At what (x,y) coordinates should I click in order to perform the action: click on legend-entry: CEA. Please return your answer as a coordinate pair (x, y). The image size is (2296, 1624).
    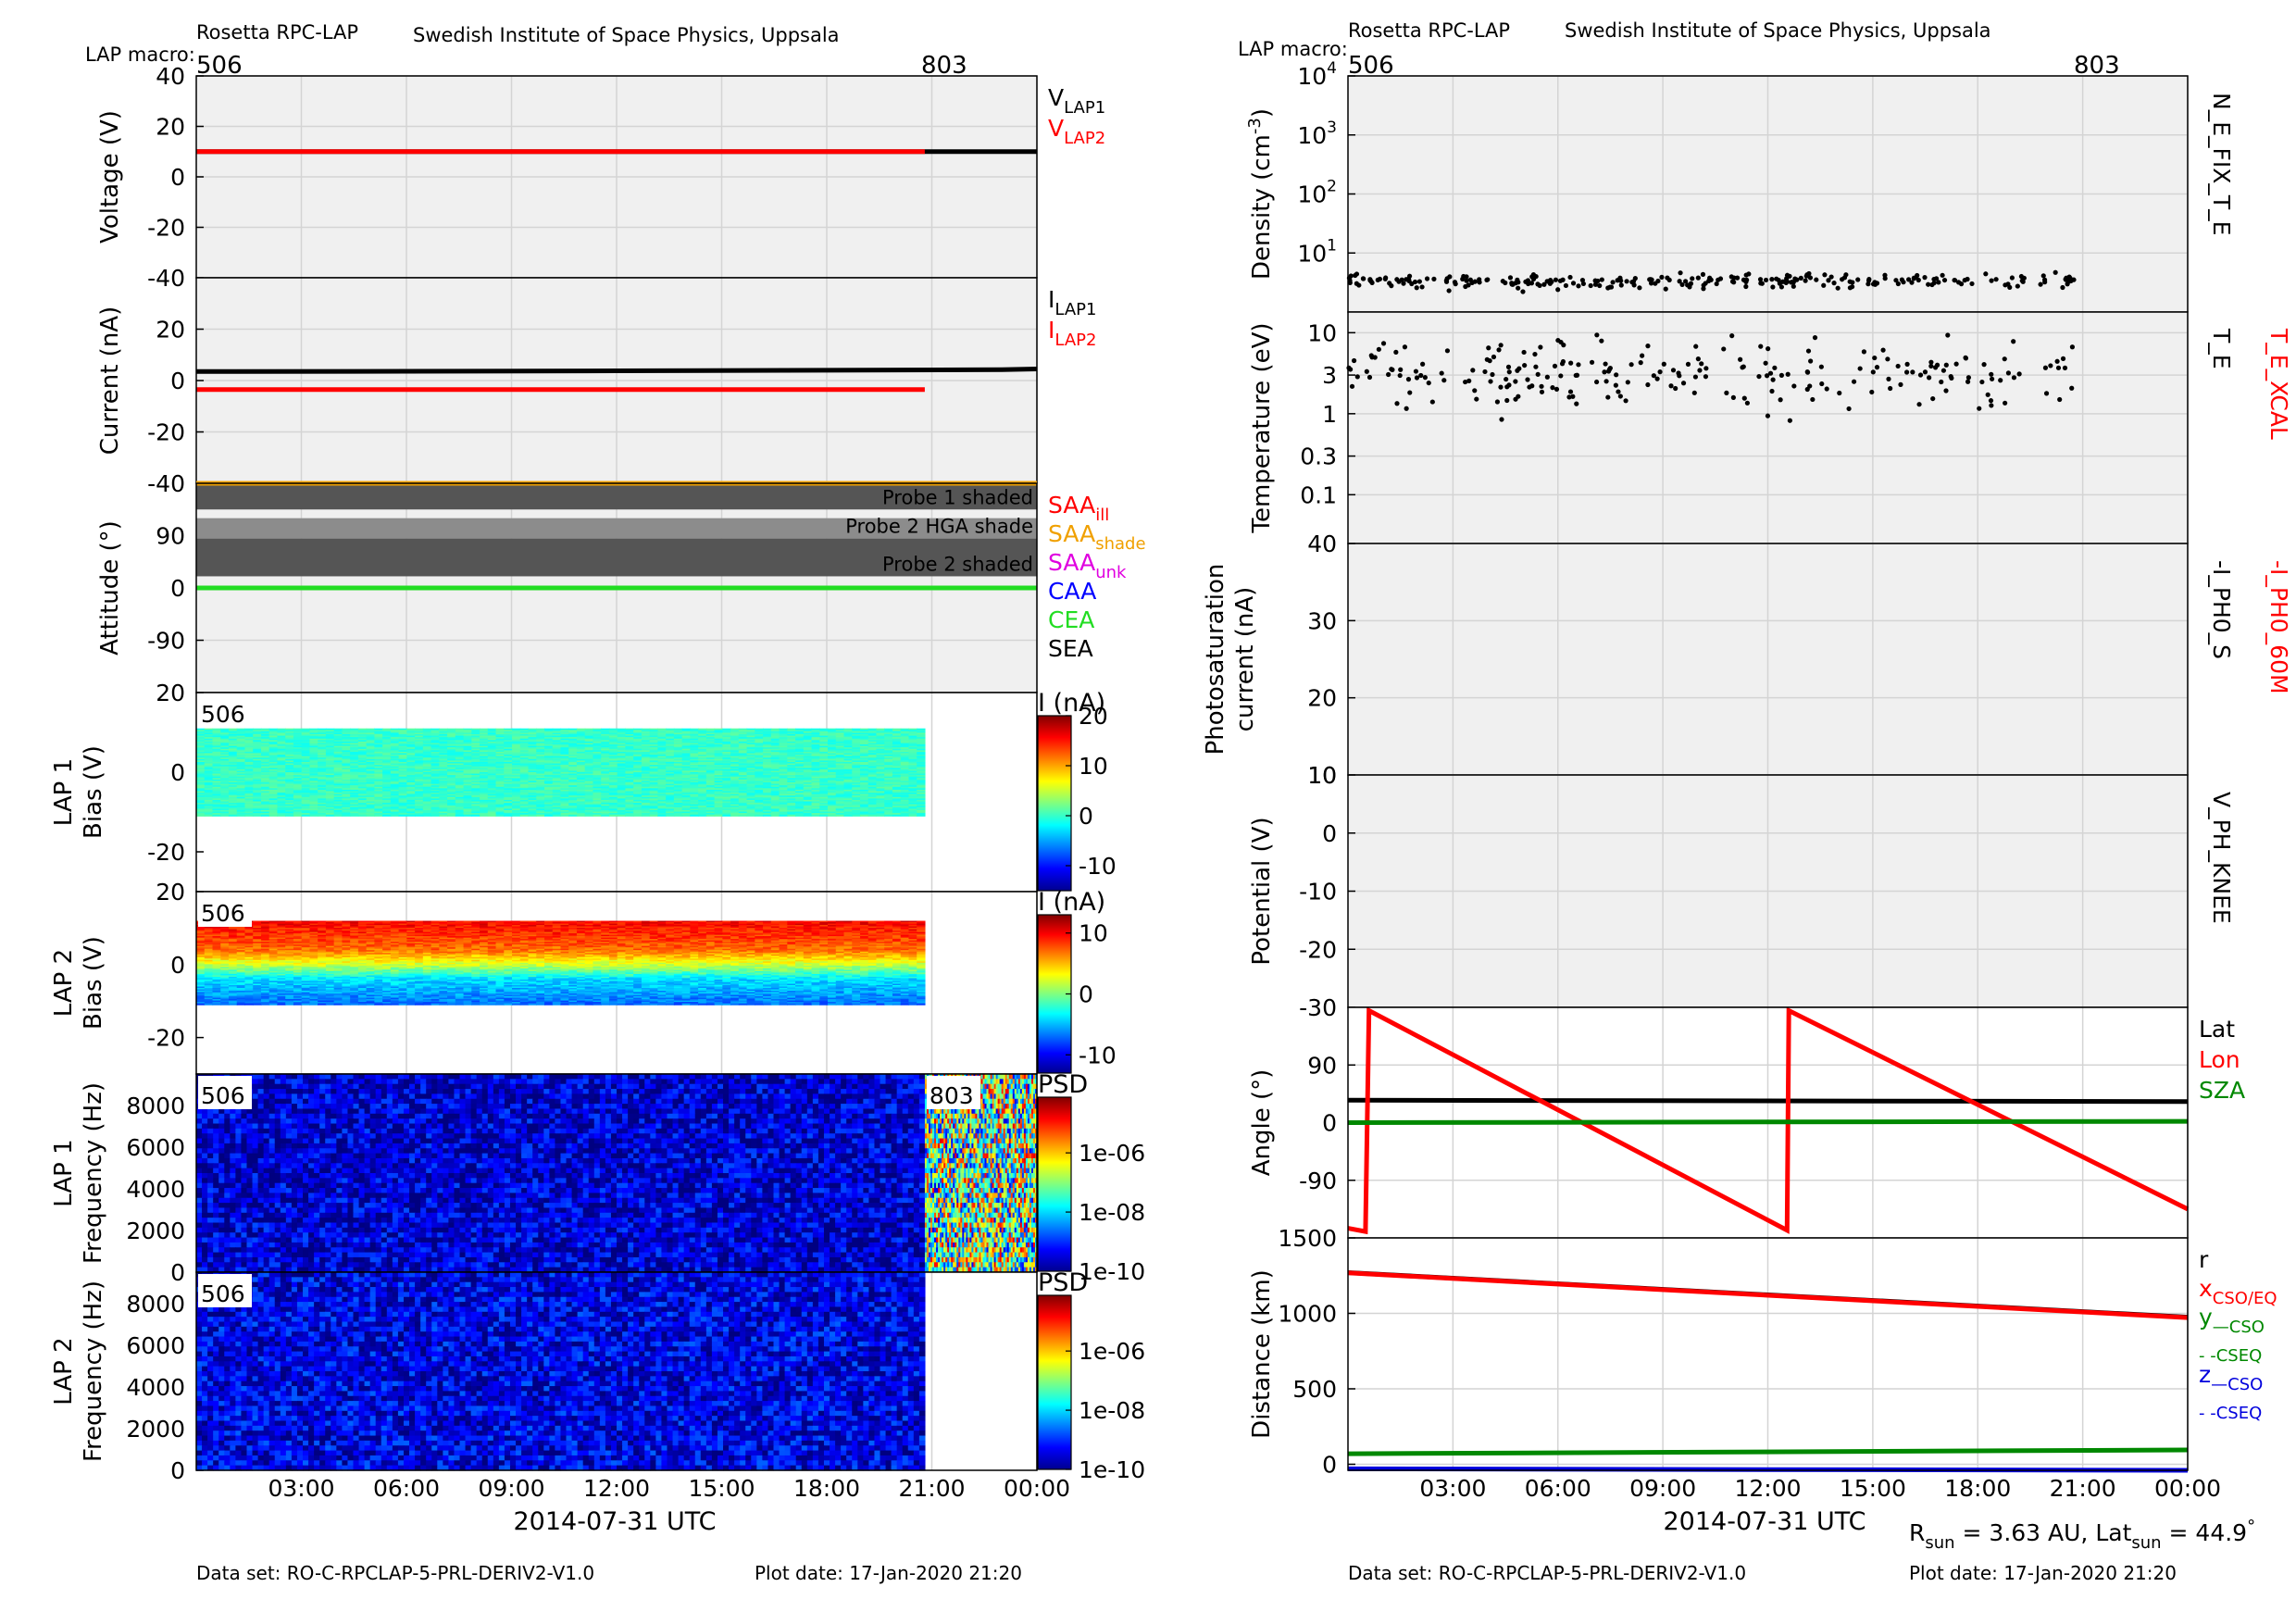
    Looking at the image, I should click on (1071, 619).